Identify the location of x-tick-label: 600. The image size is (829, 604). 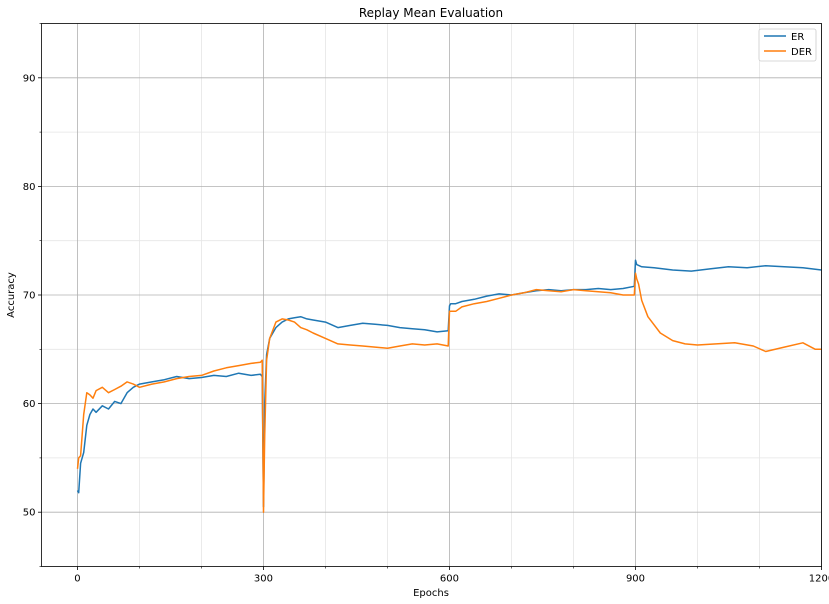
(449, 579).